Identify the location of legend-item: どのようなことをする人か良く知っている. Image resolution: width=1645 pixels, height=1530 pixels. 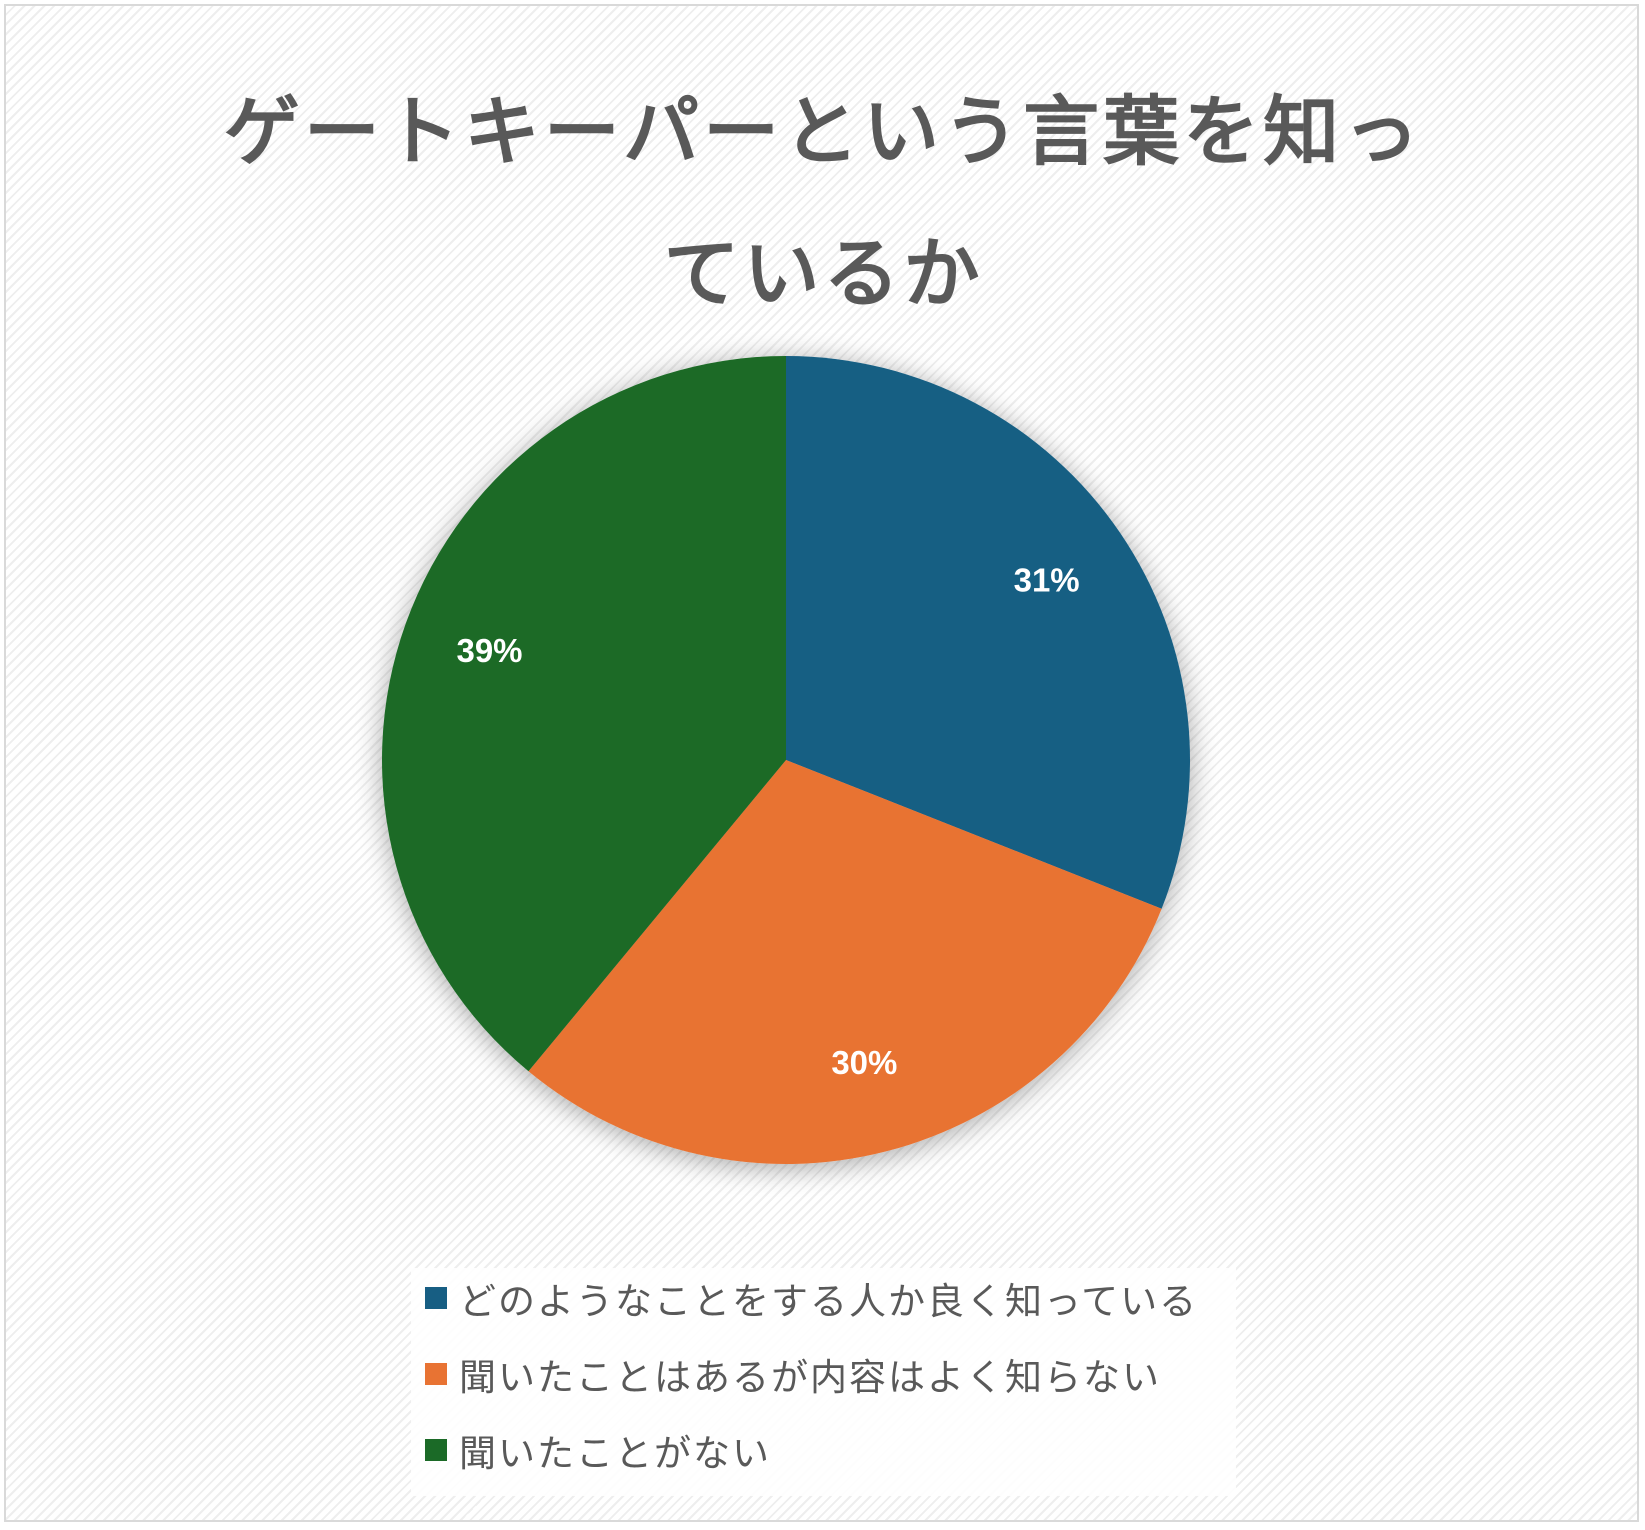
(811, 1299).